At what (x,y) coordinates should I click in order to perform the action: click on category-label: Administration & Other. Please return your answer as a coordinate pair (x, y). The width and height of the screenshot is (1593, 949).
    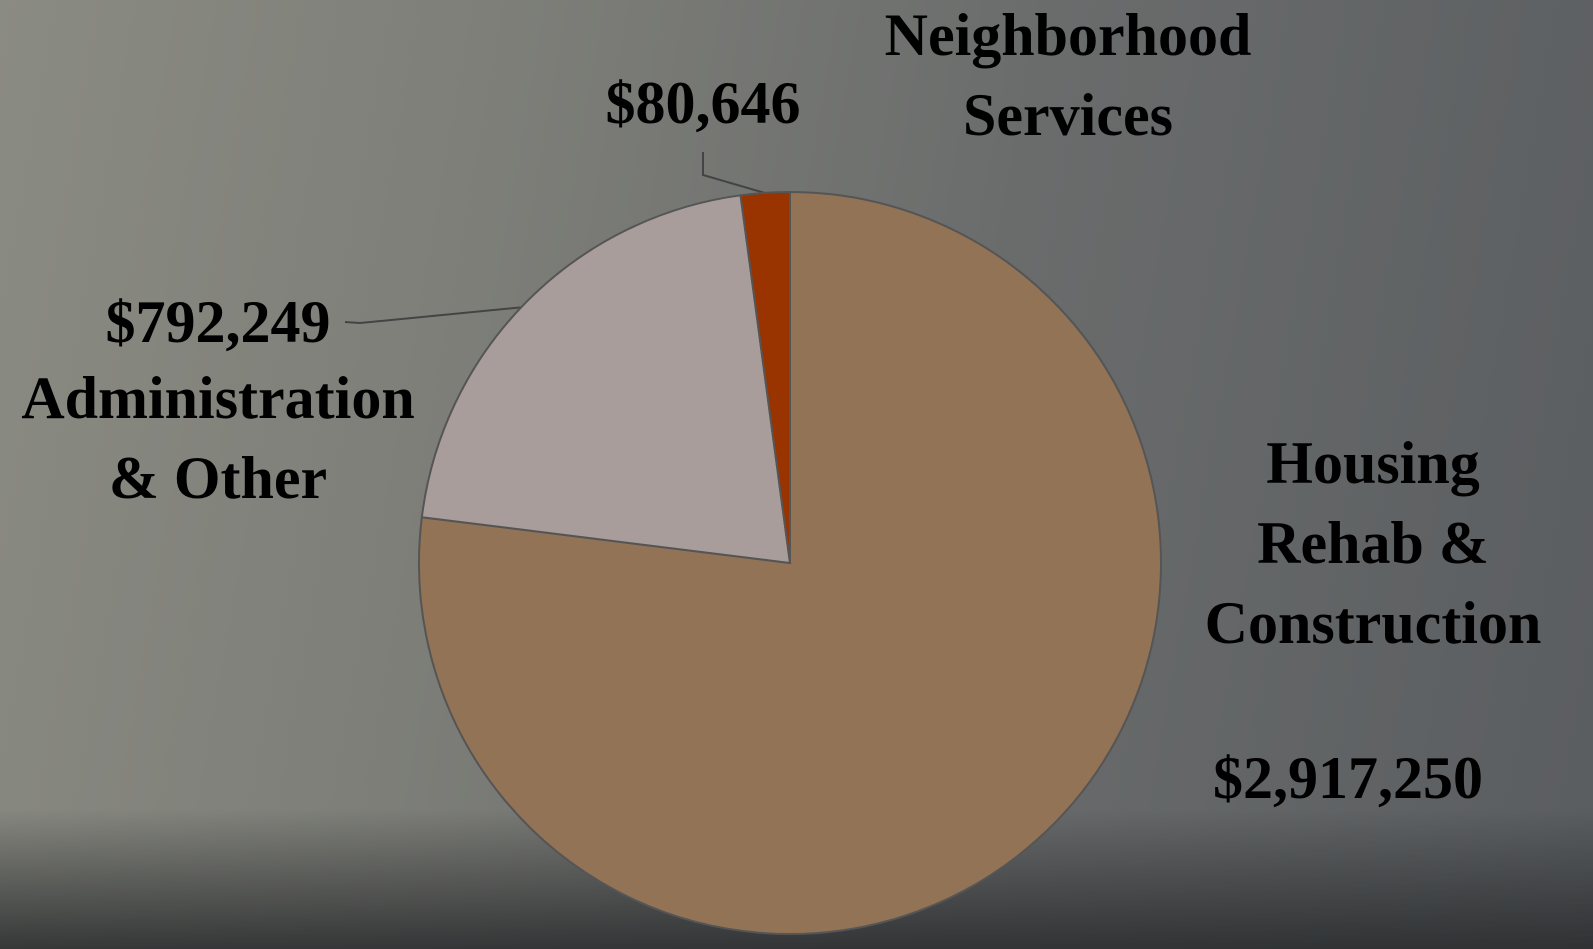
    Looking at the image, I should click on (218, 438).